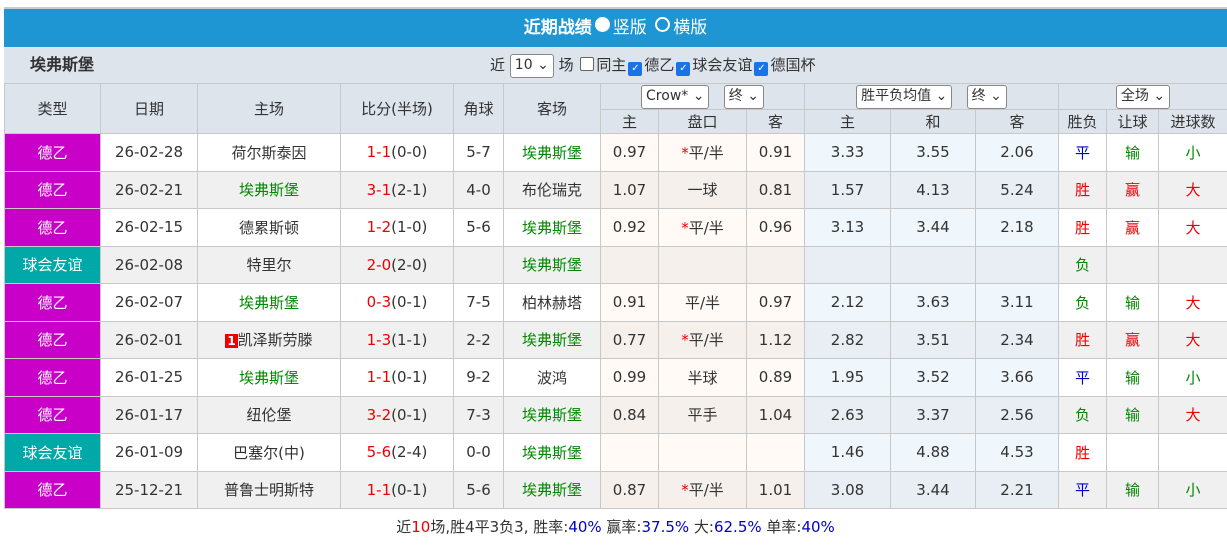 The width and height of the screenshot is (1227, 546). I want to click on home-team: 特里尔, so click(269, 265).